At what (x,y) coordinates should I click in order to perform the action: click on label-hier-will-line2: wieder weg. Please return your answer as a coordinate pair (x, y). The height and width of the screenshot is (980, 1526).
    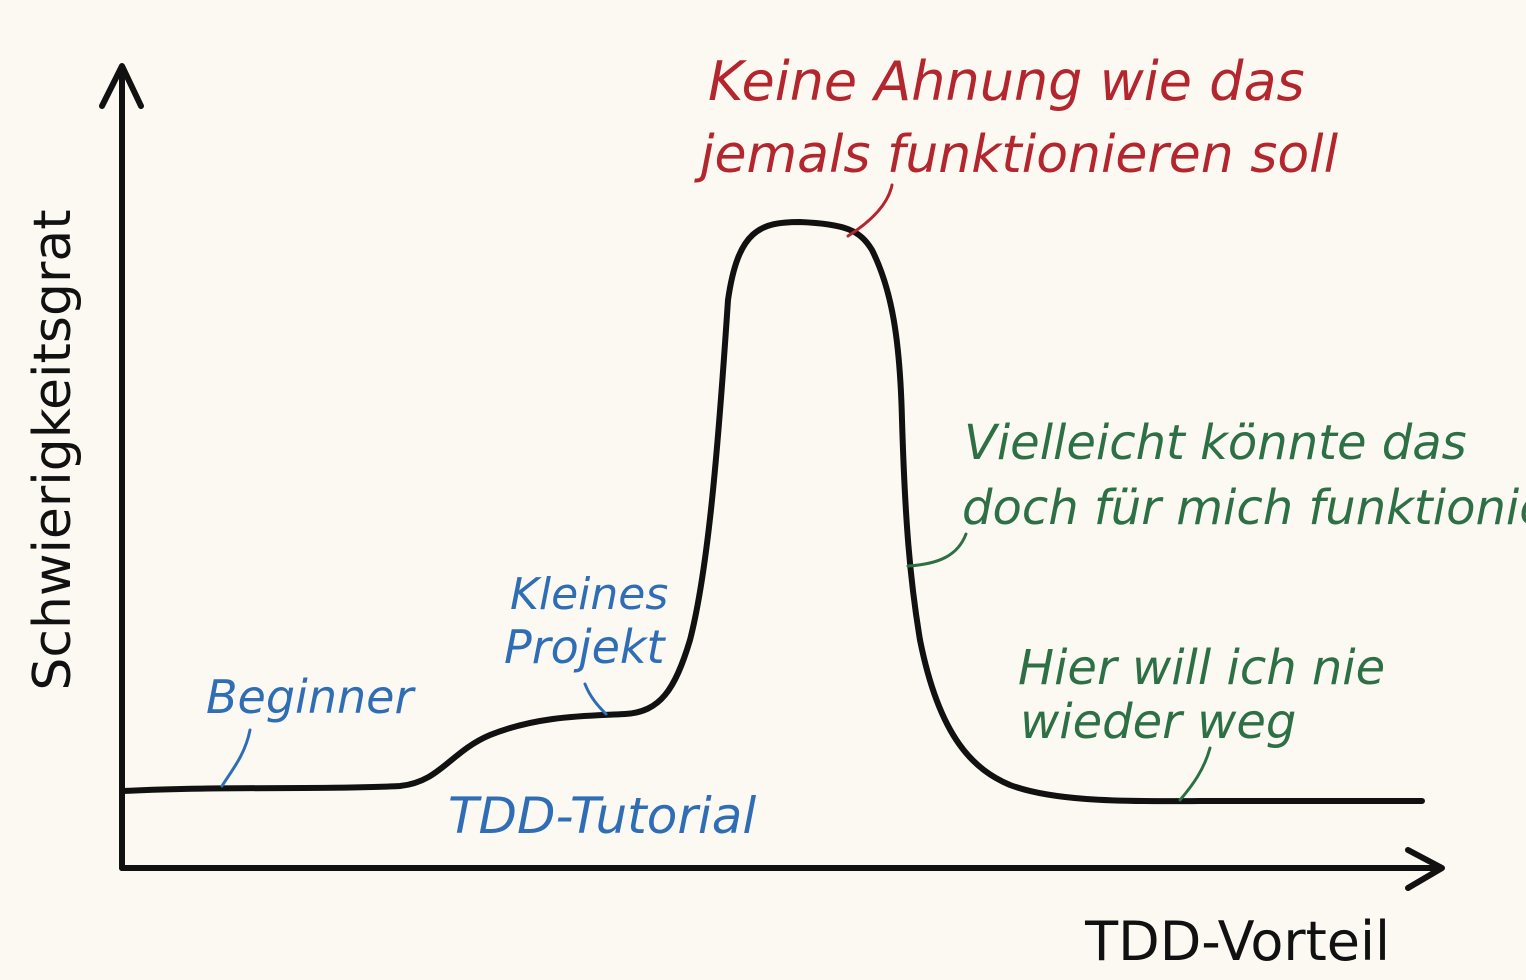
    Looking at the image, I should click on (1158, 722).